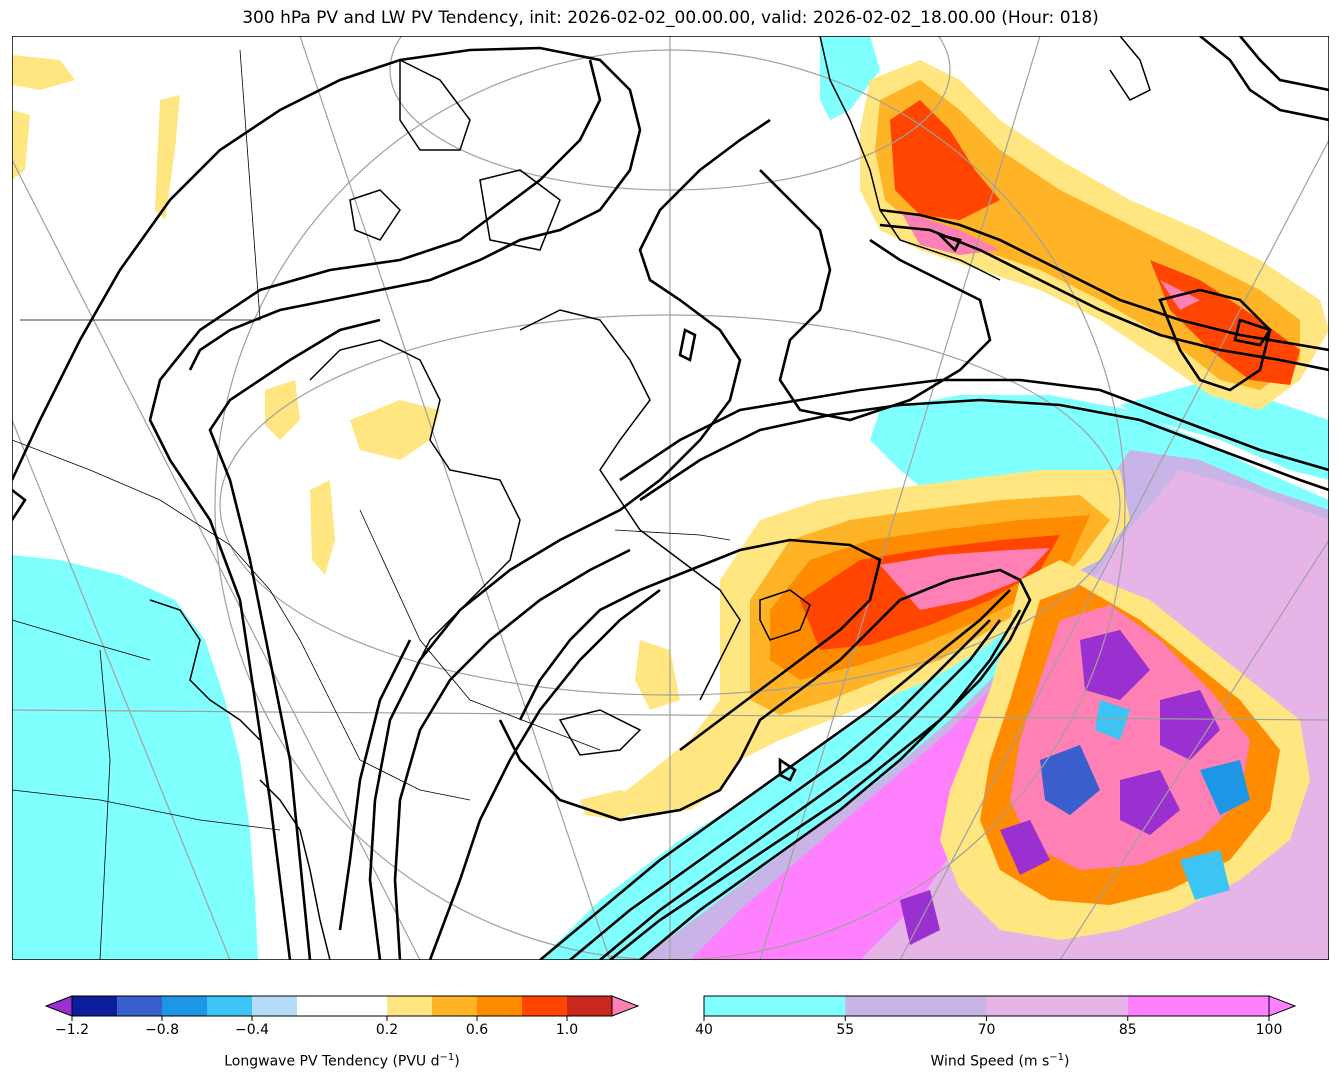  Describe the element at coordinates (700, 645) in the screenshot. I see `pv-contour-trough-inner` at that location.